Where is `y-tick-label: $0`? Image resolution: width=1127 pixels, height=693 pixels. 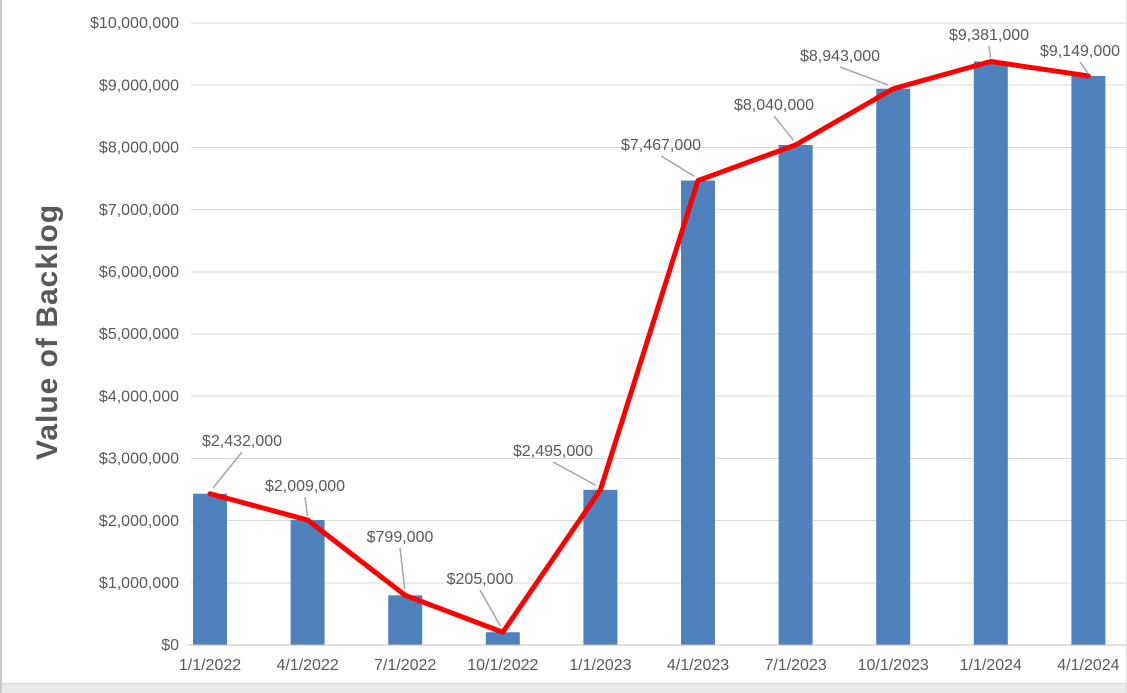 y-tick-label: $0 is located at coordinates (170, 645).